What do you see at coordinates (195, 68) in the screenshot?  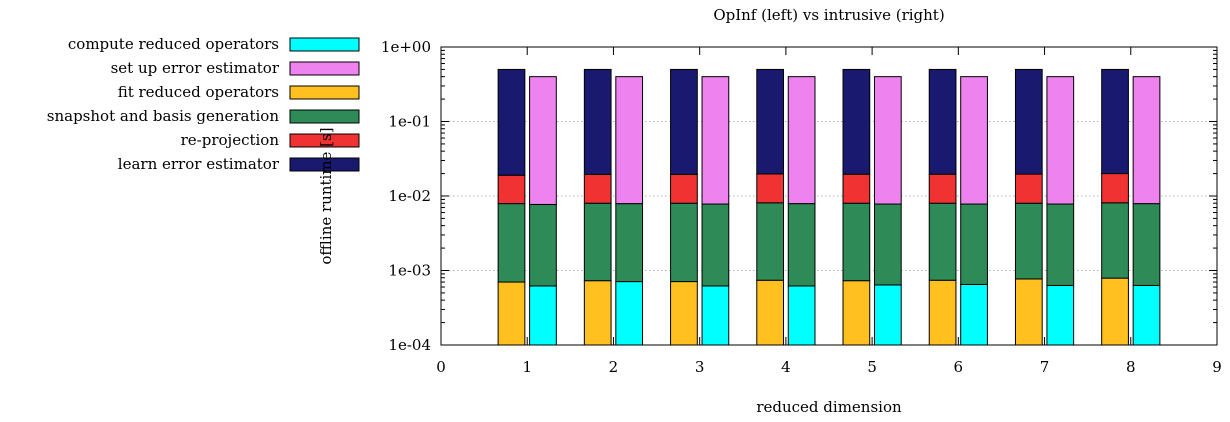 I see `legend-label: set up error estimator` at bounding box center [195, 68].